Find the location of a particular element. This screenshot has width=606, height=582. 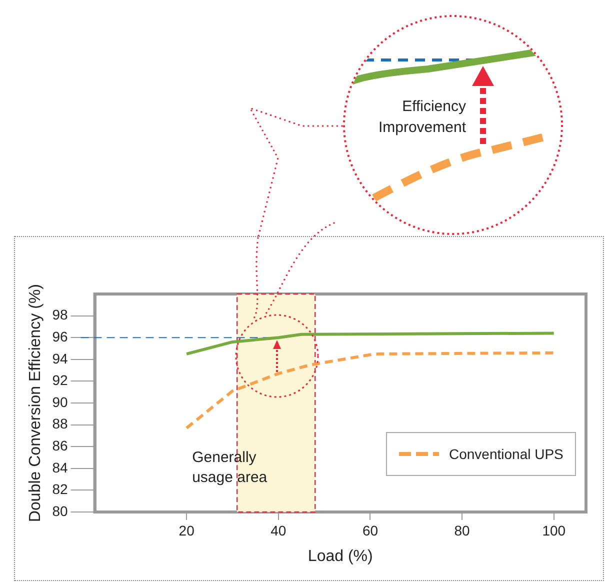

x-tick-label: 20 is located at coordinates (186, 530).